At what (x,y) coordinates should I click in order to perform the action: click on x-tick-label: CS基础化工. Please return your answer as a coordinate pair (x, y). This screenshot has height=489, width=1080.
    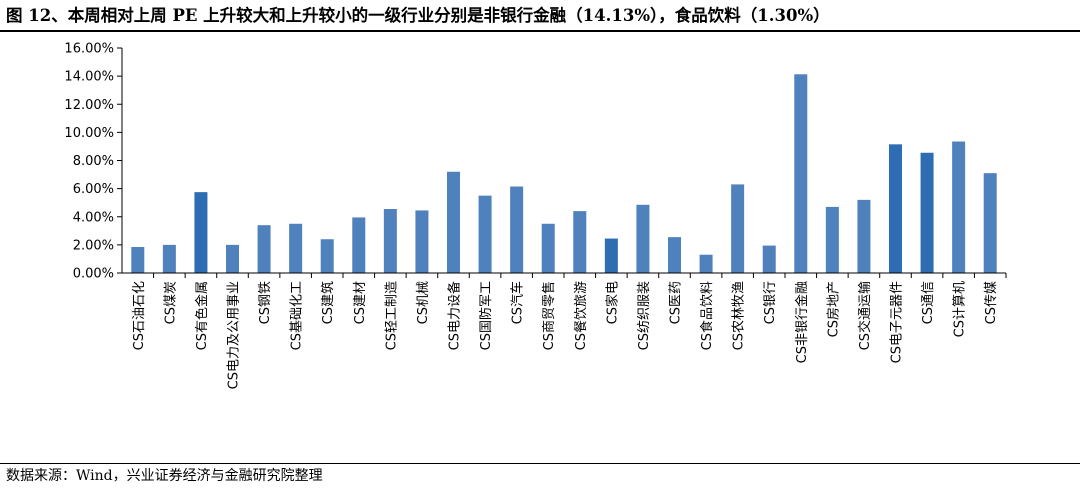
    Looking at the image, I should click on (297, 315).